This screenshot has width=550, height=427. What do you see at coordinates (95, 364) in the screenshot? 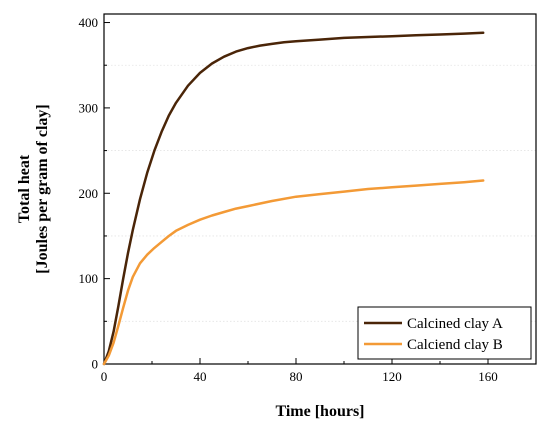
I see `y-tick-label: 0` at bounding box center [95, 364].